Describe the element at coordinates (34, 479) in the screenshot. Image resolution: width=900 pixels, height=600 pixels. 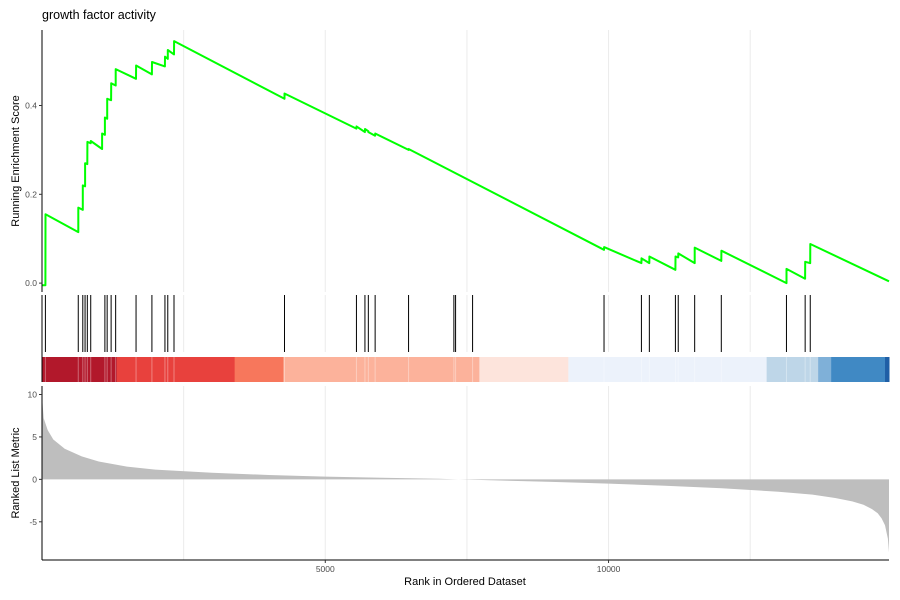
I see `y-tick-label: 0` at that location.